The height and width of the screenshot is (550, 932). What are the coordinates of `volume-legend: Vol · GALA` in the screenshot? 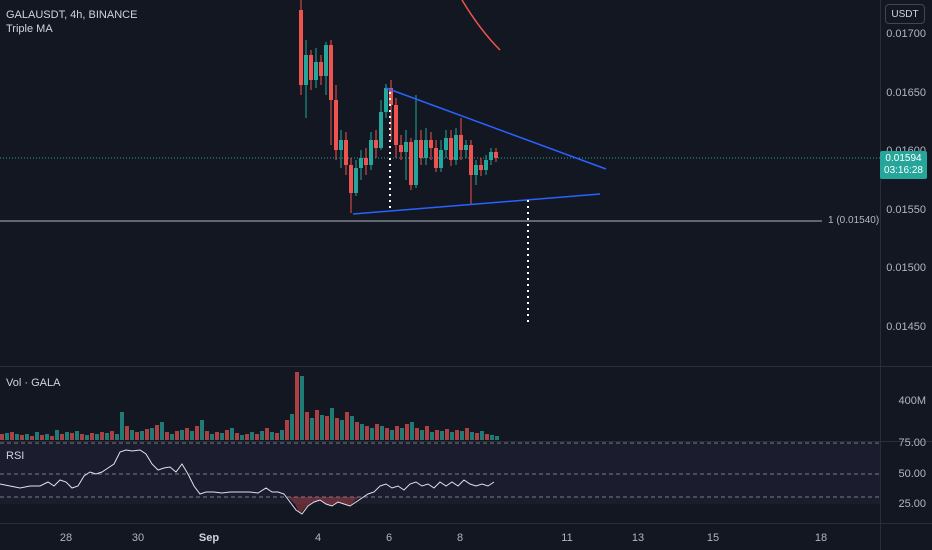 It's located at (33, 383).